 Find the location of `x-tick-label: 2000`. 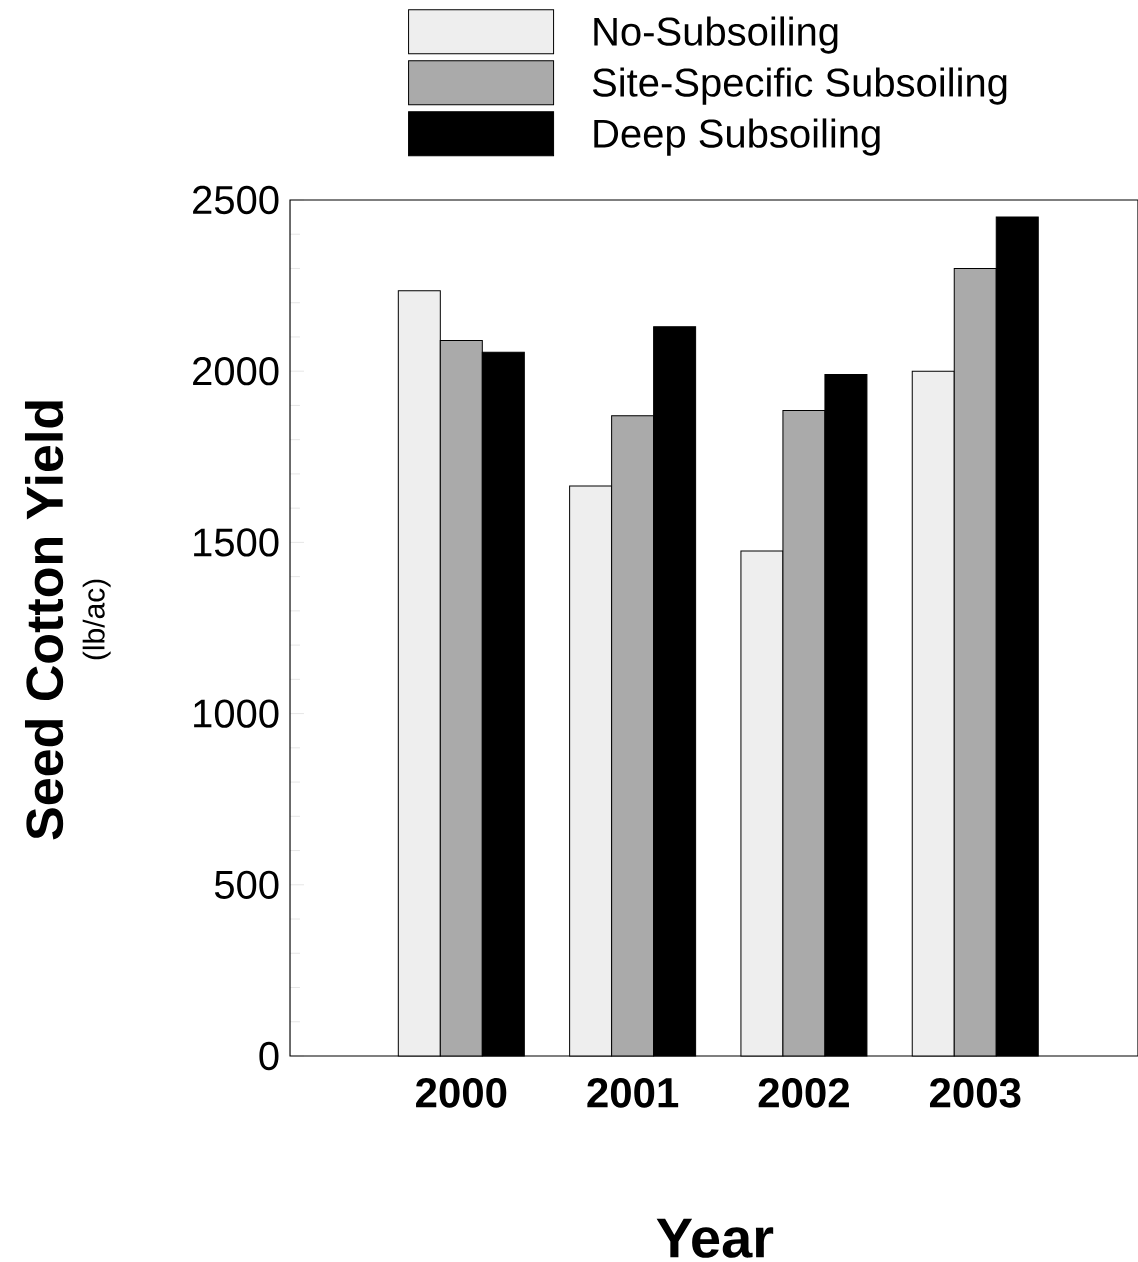

x-tick-label: 2000 is located at coordinates (461, 1092).